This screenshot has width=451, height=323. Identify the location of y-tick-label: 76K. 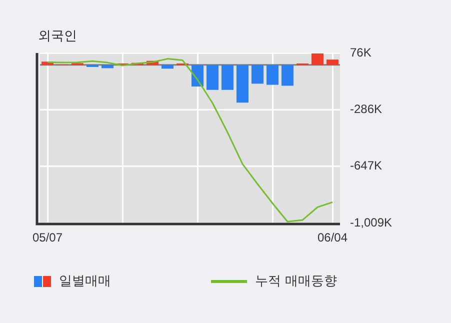
(361, 52).